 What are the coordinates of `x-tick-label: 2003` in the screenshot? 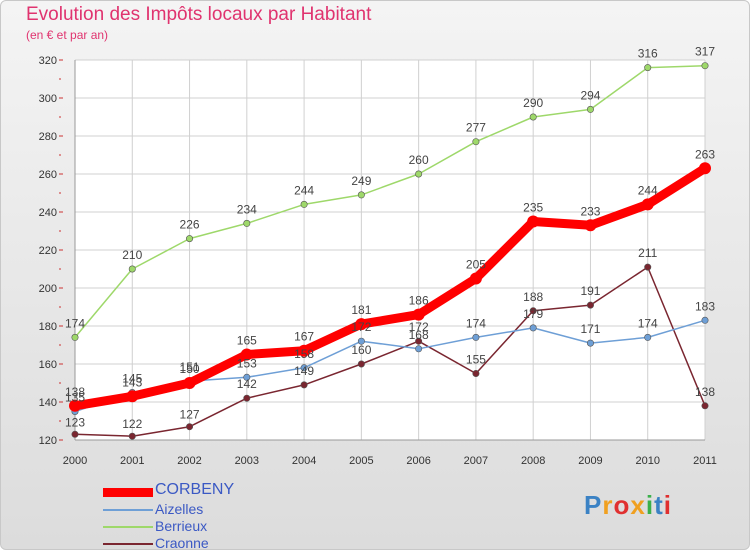 It's located at (247, 461).